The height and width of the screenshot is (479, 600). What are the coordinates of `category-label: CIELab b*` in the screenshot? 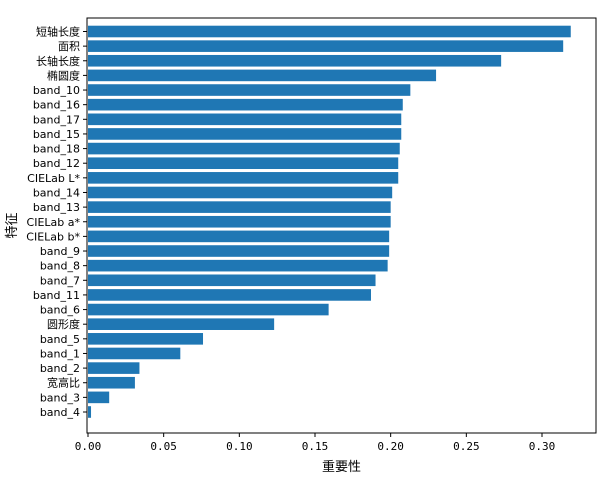 It's located at (53, 236).